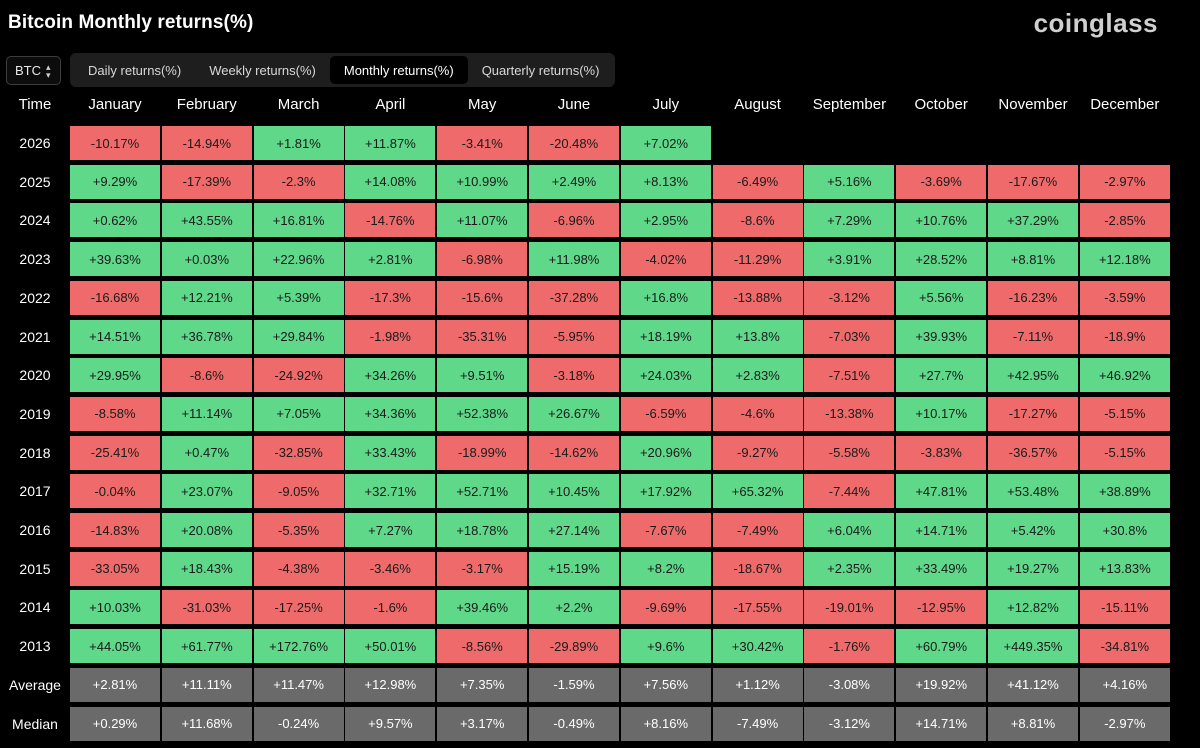 The width and height of the screenshot is (1200, 748). What do you see at coordinates (849, 104) in the screenshot?
I see `column-header-month: September` at bounding box center [849, 104].